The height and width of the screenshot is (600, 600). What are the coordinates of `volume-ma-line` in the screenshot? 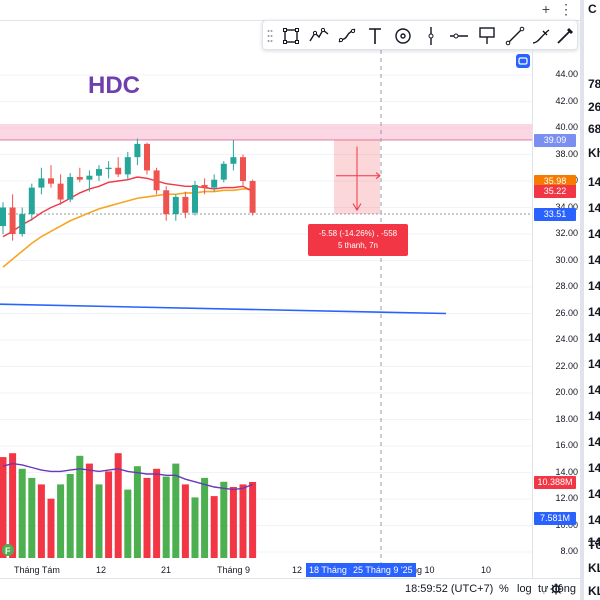 It's located at (127, 476).